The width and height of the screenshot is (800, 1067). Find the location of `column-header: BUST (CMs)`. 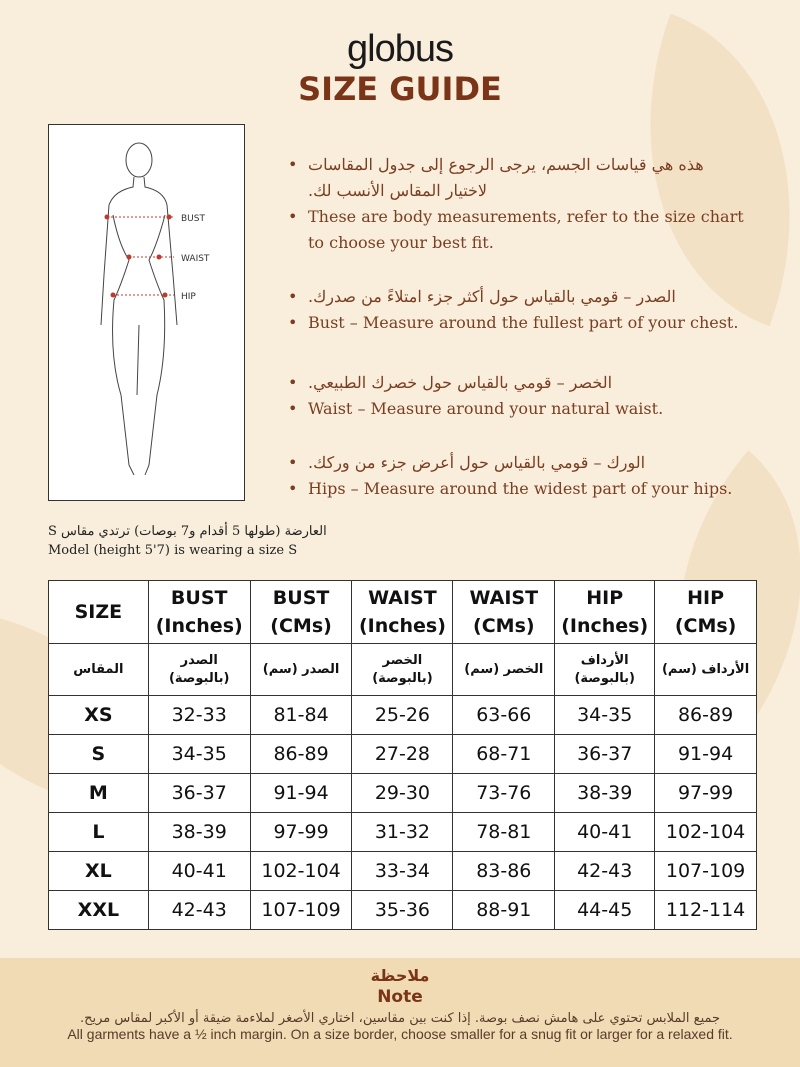

column-header: BUST (CMs) is located at coordinates (301, 612).